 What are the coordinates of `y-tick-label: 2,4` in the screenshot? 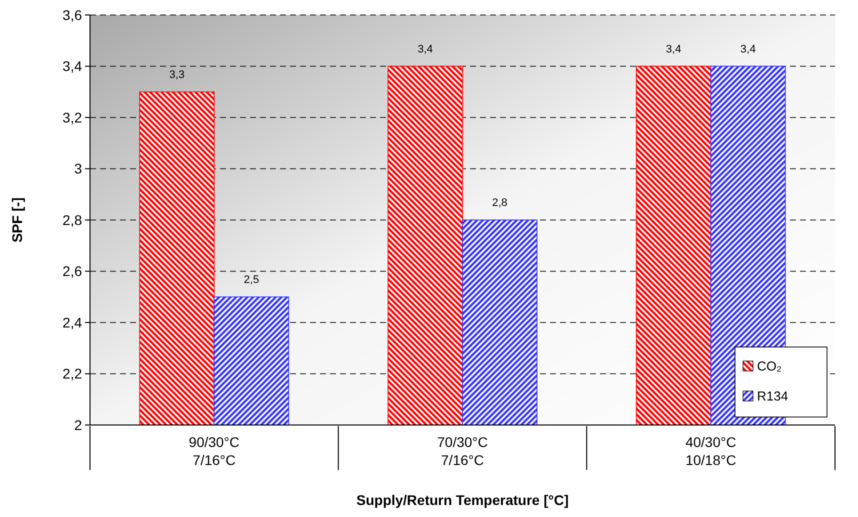 It's located at (72, 322).